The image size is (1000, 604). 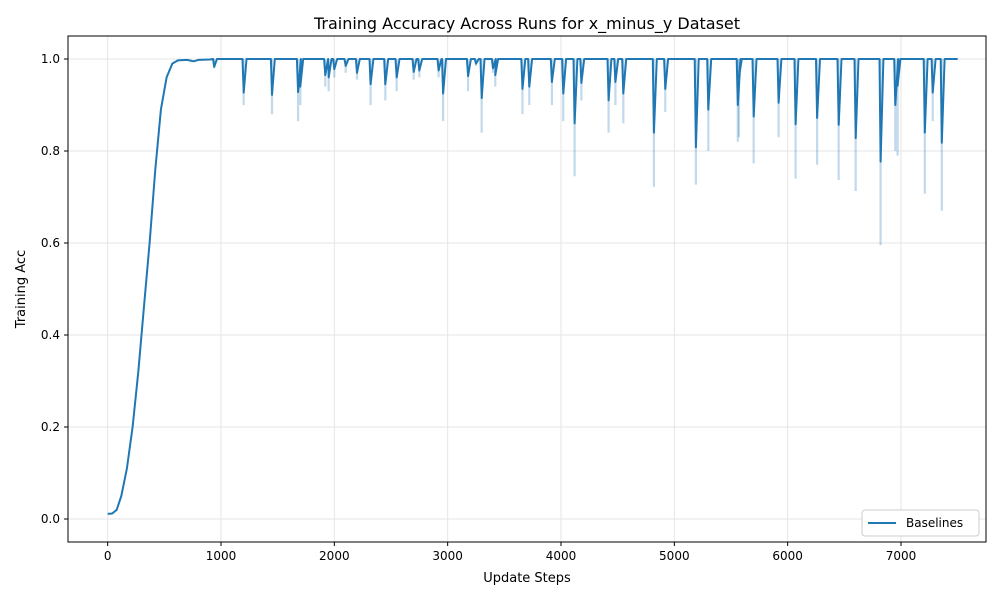 I want to click on y-tick-label: 0.2, so click(x=50, y=427).